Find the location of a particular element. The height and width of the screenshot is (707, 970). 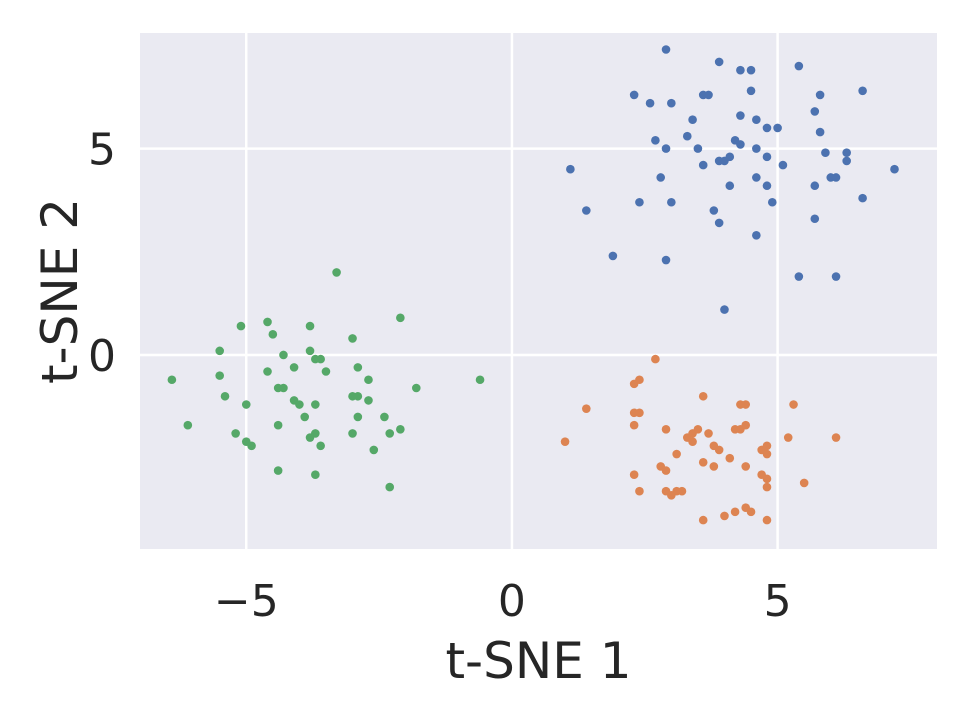

y-tick-label: 5 is located at coordinates (102, 150).